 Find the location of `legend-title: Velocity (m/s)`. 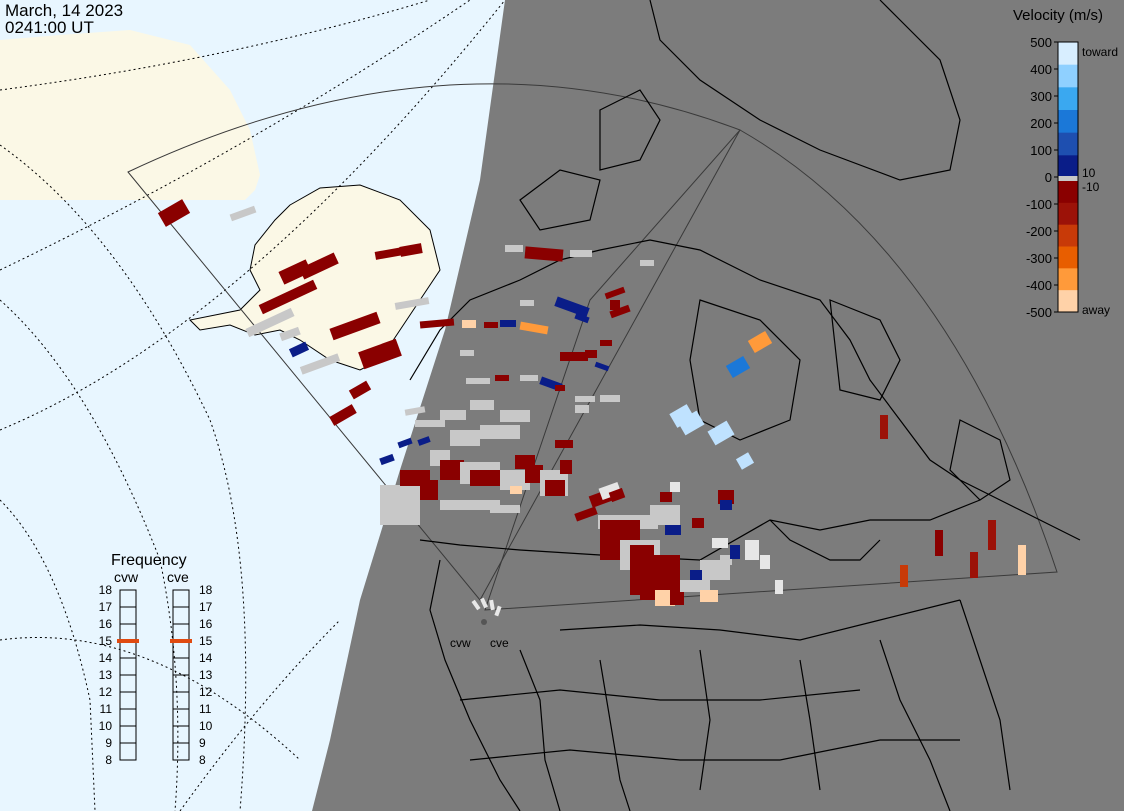

legend-title: Velocity (m/s) is located at coordinates (1058, 15).